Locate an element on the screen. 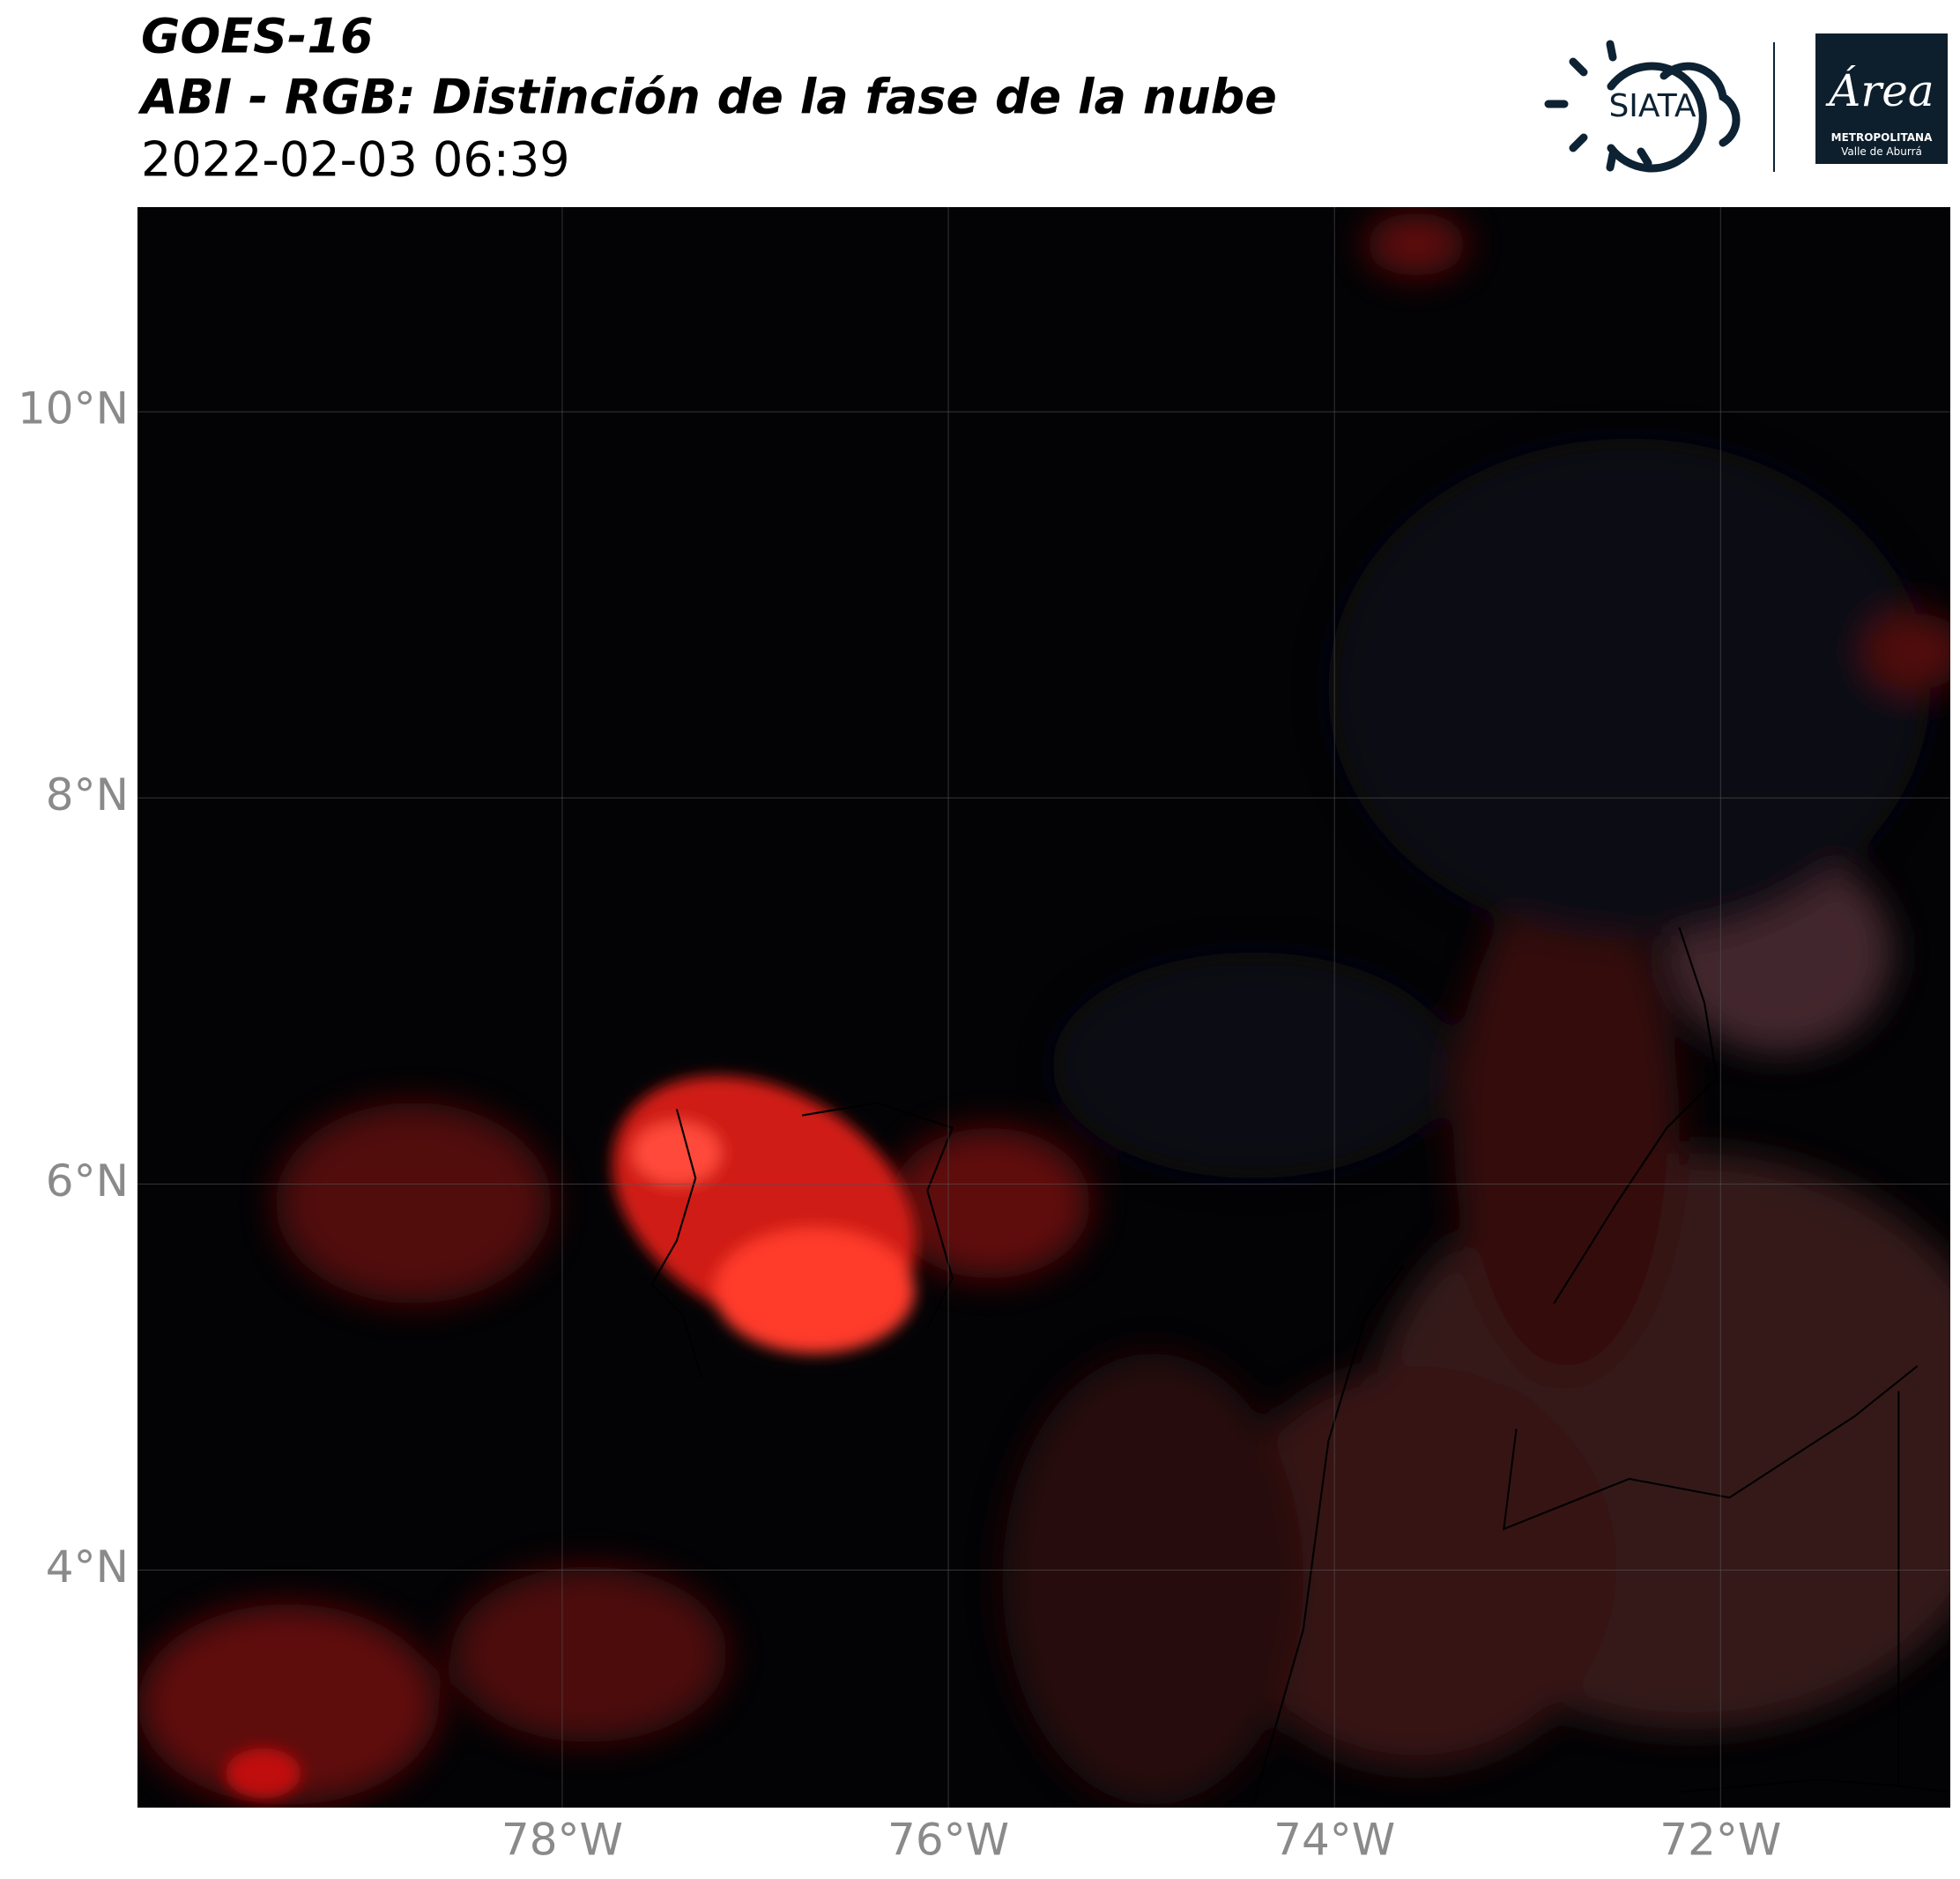 The height and width of the screenshot is (1879, 1960). title: GOES-16 is located at coordinates (257, 36).